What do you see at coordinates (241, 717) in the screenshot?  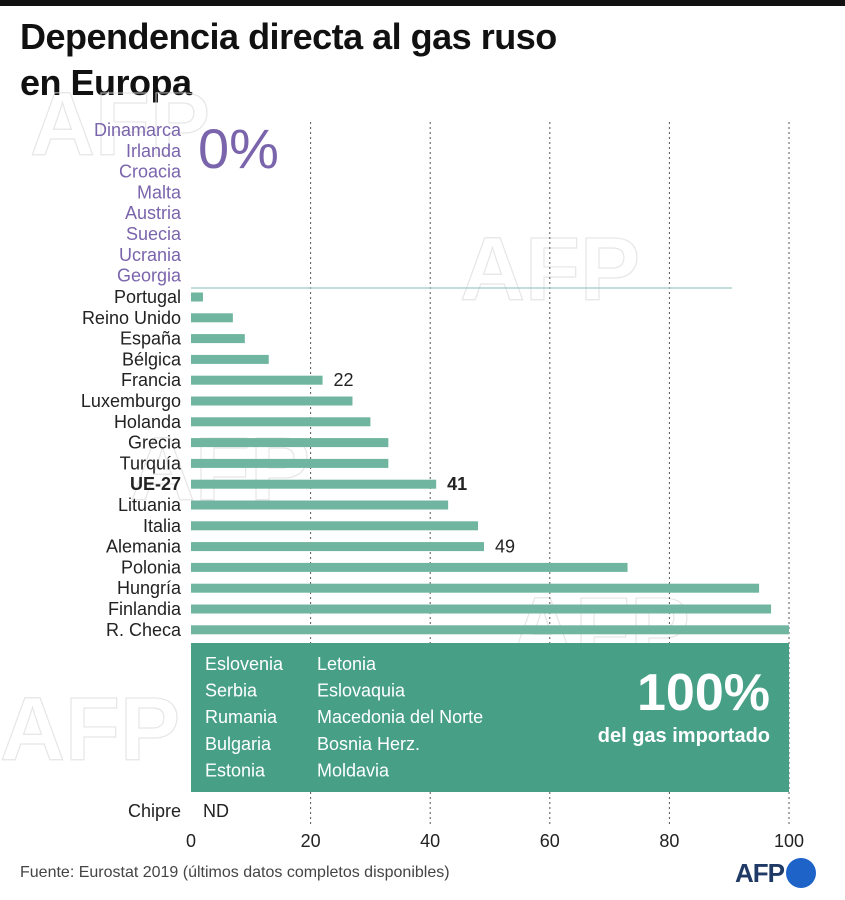 I see `full-country-2: Rumania` at bounding box center [241, 717].